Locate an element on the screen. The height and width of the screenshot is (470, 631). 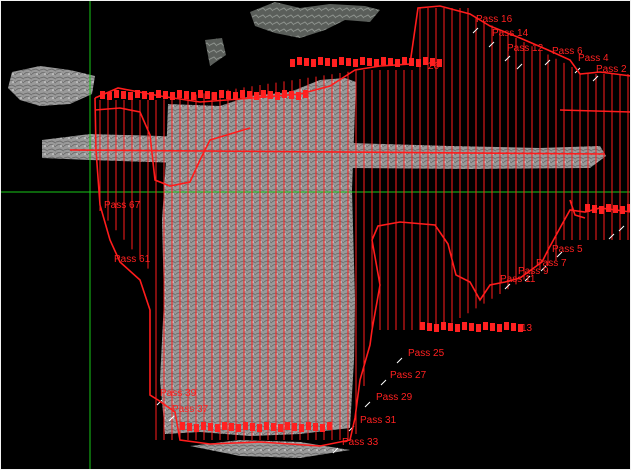
imagery-bottom-scrap is located at coordinates (270, 449).